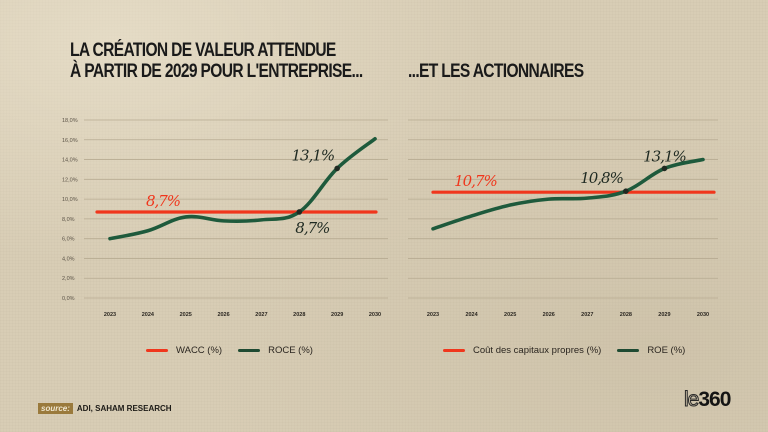 The height and width of the screenshot is (432, 768). Describe the element at coordinates (68, 259) in the screenshot. I see `y-tick-label: 4,0%` at that location.